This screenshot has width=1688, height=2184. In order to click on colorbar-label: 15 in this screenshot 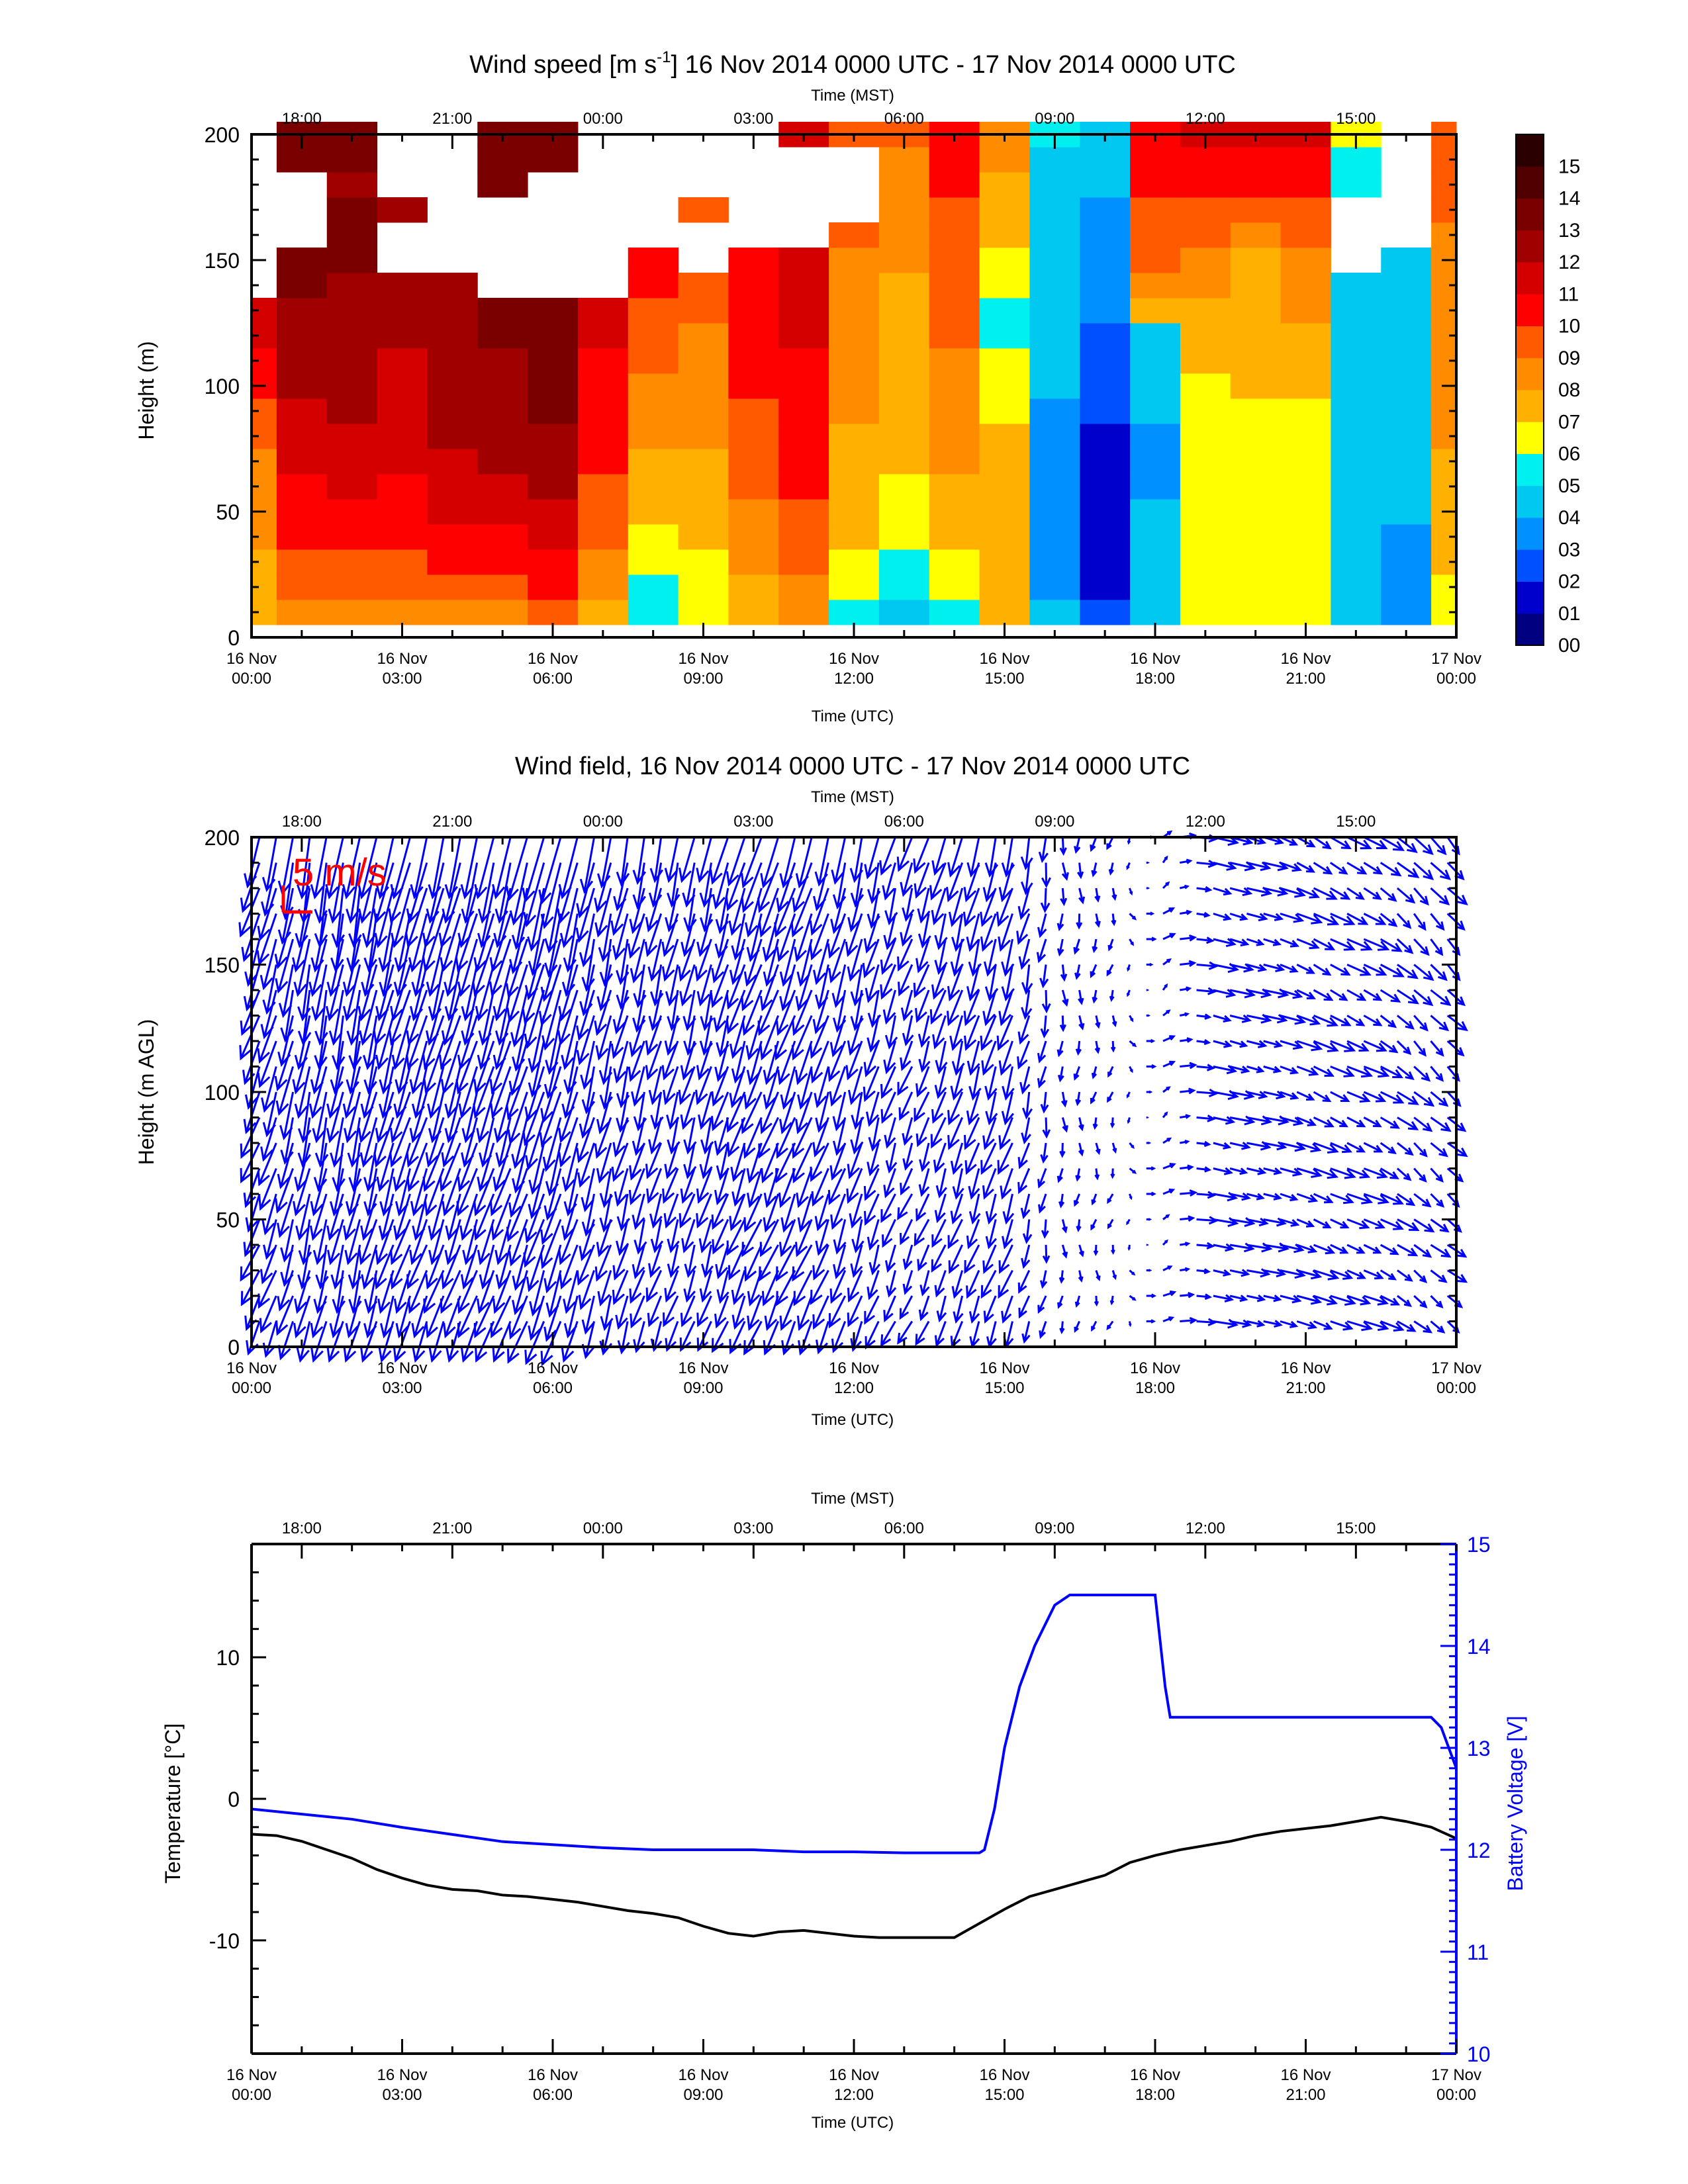, I will do `click(1569, 167)`.